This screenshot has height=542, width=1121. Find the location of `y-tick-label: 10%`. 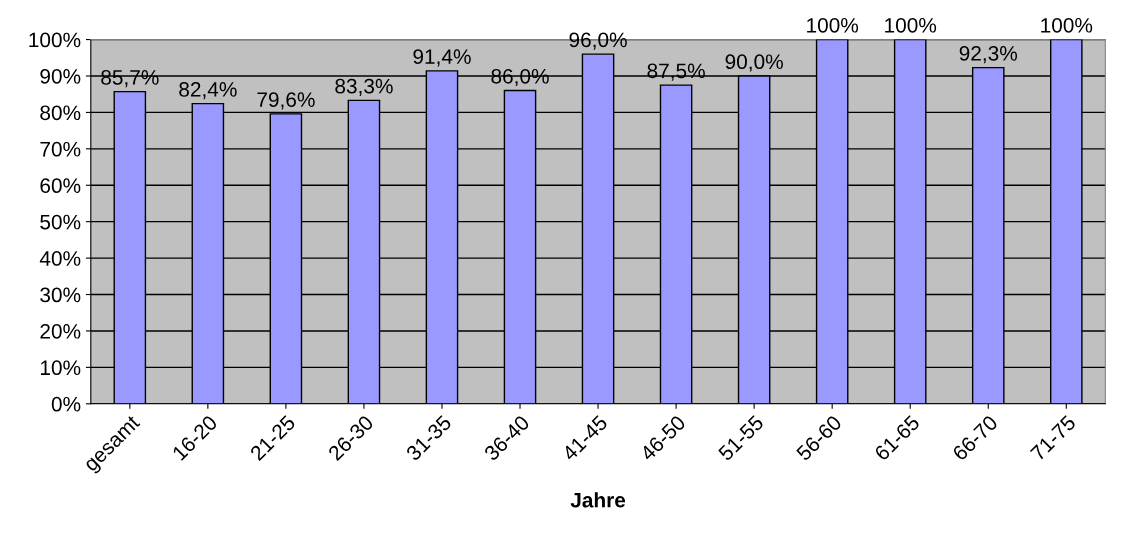

y-tick-label: 10% is located at coordinates (60, 368).